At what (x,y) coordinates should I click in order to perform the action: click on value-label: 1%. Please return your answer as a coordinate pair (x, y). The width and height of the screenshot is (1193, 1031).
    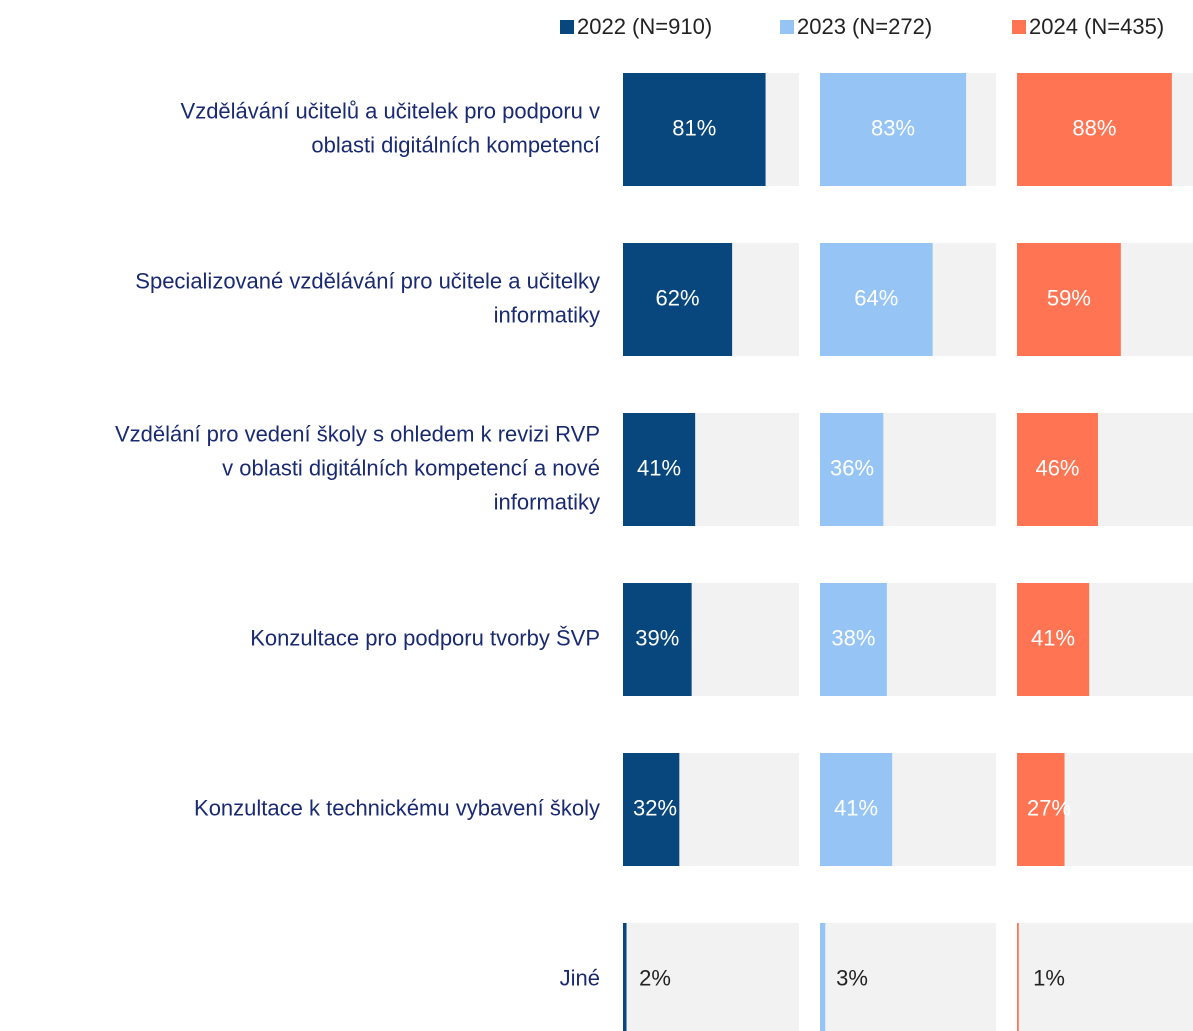
    Looking at the image, I should click on (1049, 977).